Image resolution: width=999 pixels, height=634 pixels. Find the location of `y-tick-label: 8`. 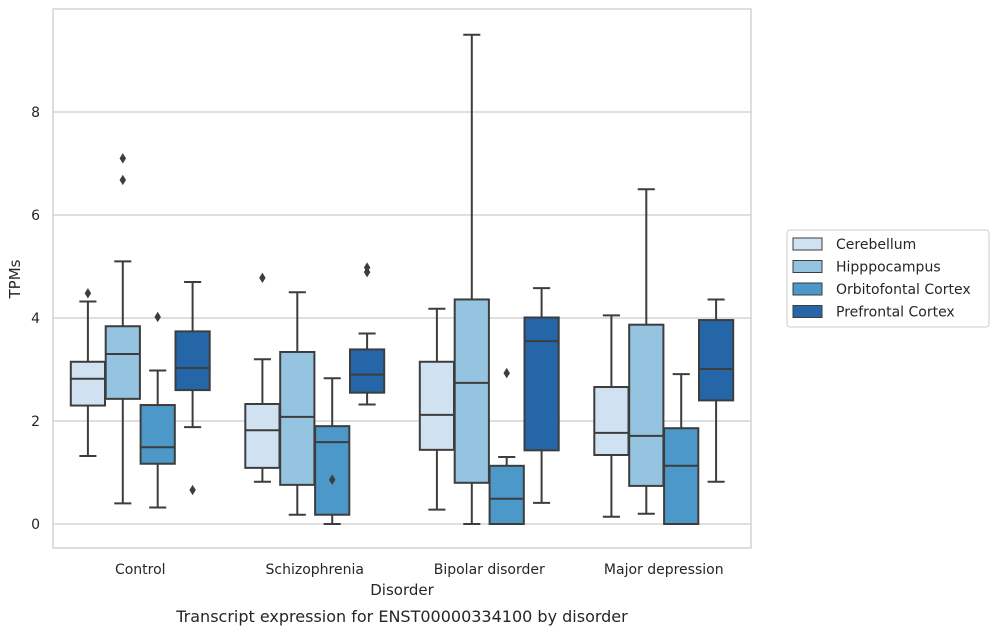

y-tick-label: 8 is located at coordinates (35, 113).